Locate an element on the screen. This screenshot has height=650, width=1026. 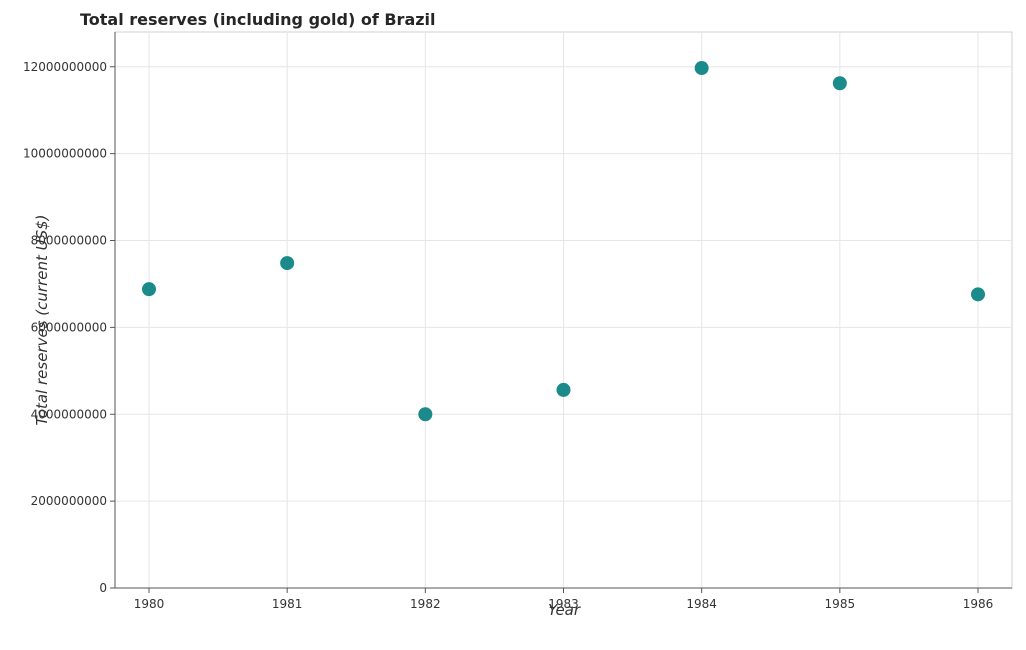
y-tick-label: 4000000000 is located at coordinates (69, 414).